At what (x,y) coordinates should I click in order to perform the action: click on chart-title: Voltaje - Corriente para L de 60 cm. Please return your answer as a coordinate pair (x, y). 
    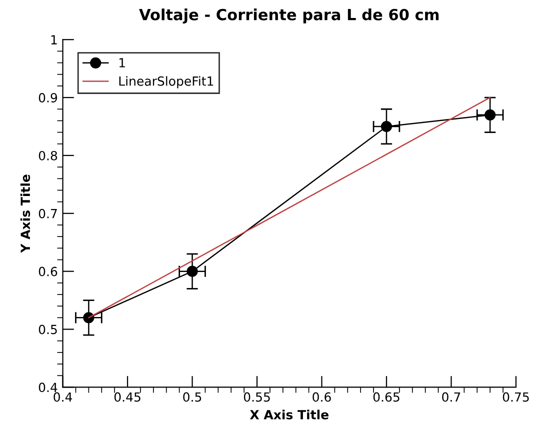
    Looking at the image, I should click on (289, 16).